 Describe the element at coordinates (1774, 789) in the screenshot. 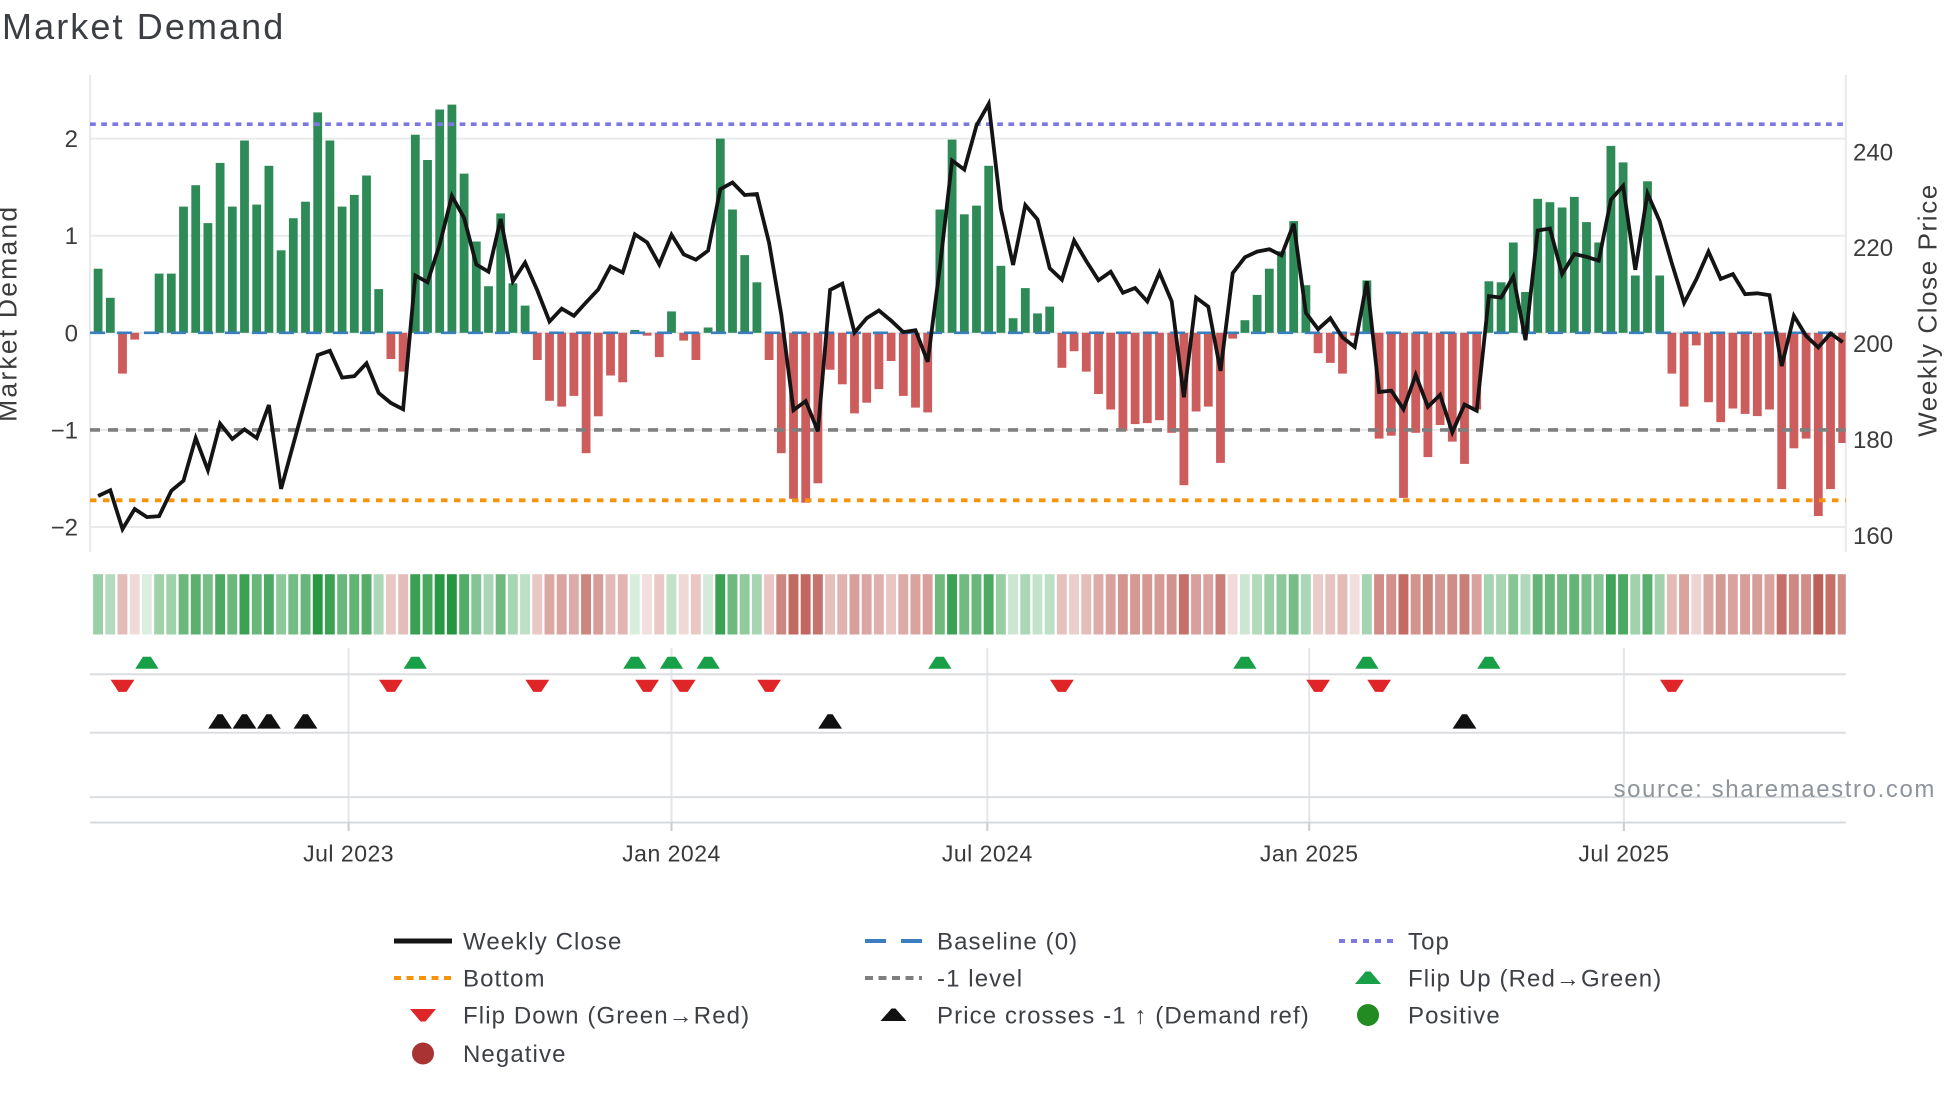

I see `svg-text: source: sharemaestro.com` at that location.